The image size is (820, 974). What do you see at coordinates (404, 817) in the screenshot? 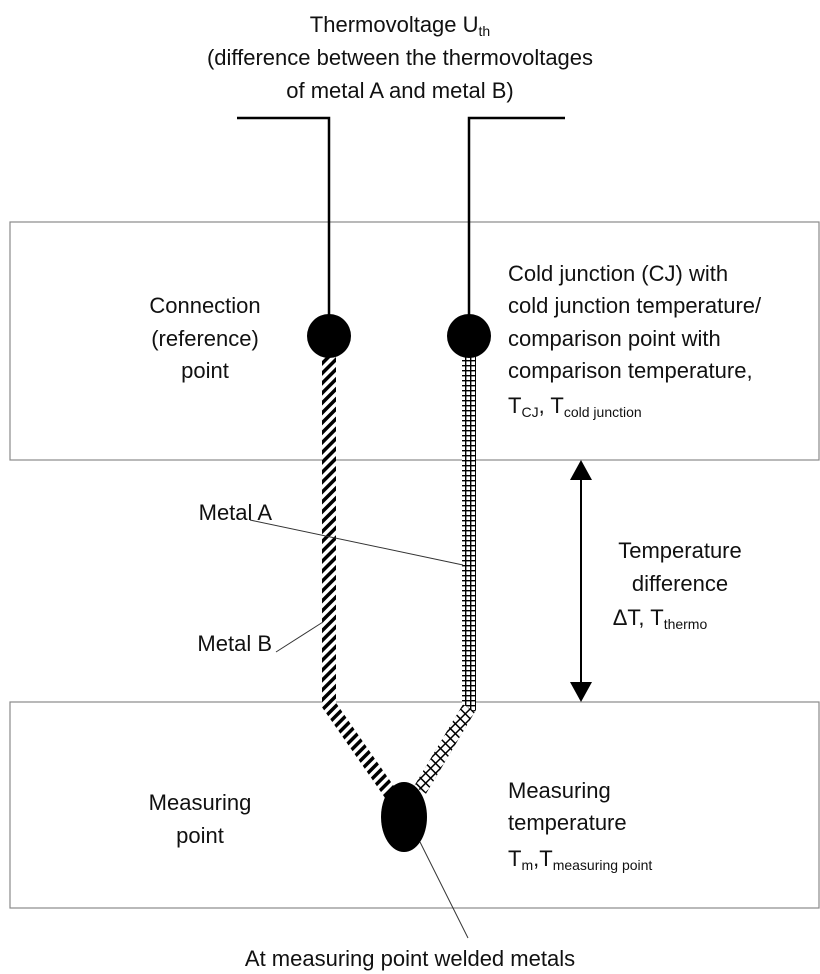
I see `measuring-dot` at bounding box center [404, 817].